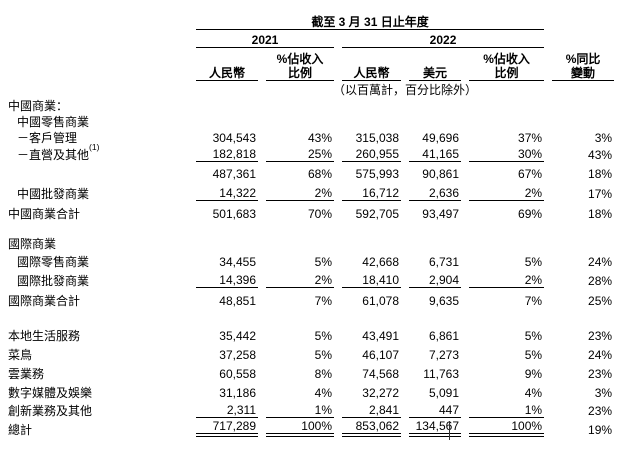  What do you see at coordinates (533, 374) in the screenshot?
I see `value-cell: 9%` at bounding box center [533, 374].